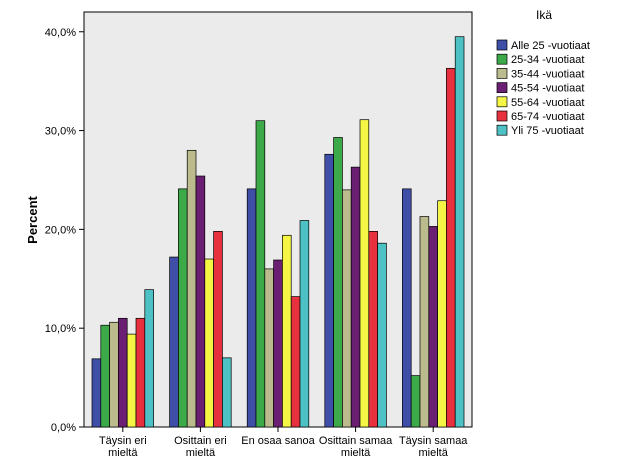 The height and width of the screenshot is (463, 627). Describe the element at coordinates (60, 33) in the screenshot. I see `y-tick-label: 40,0%` at that location.